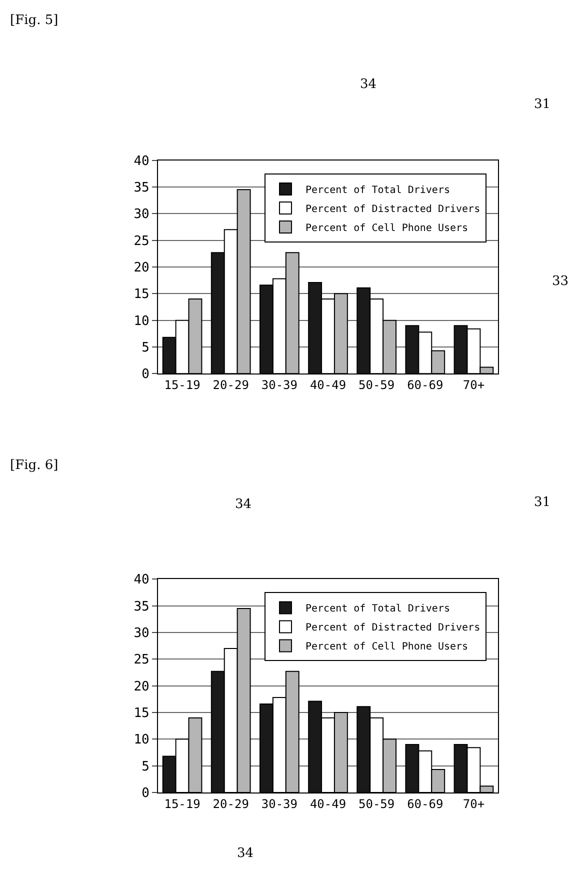 The width and height of the screenshot is (575, 888). Describe the element at coordinates (560, 281) in the screenshot. I see `text: 33` at that location.